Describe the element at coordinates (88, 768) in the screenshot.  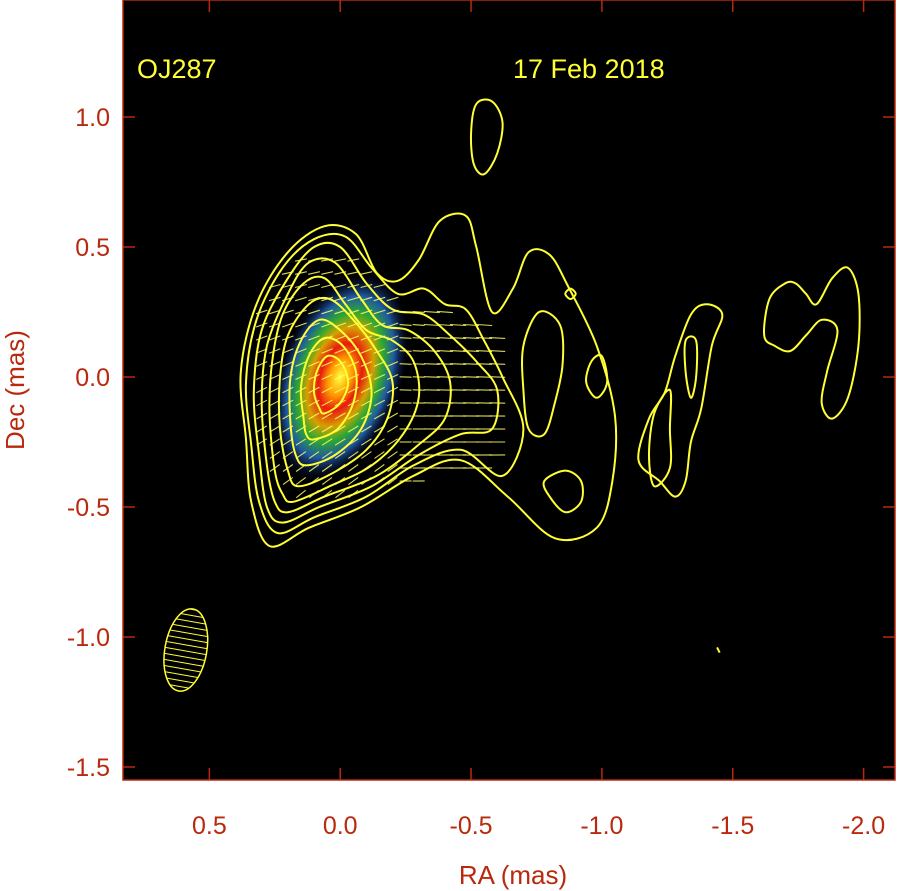
I see `y-tick-label-5: -1.5` at that location.